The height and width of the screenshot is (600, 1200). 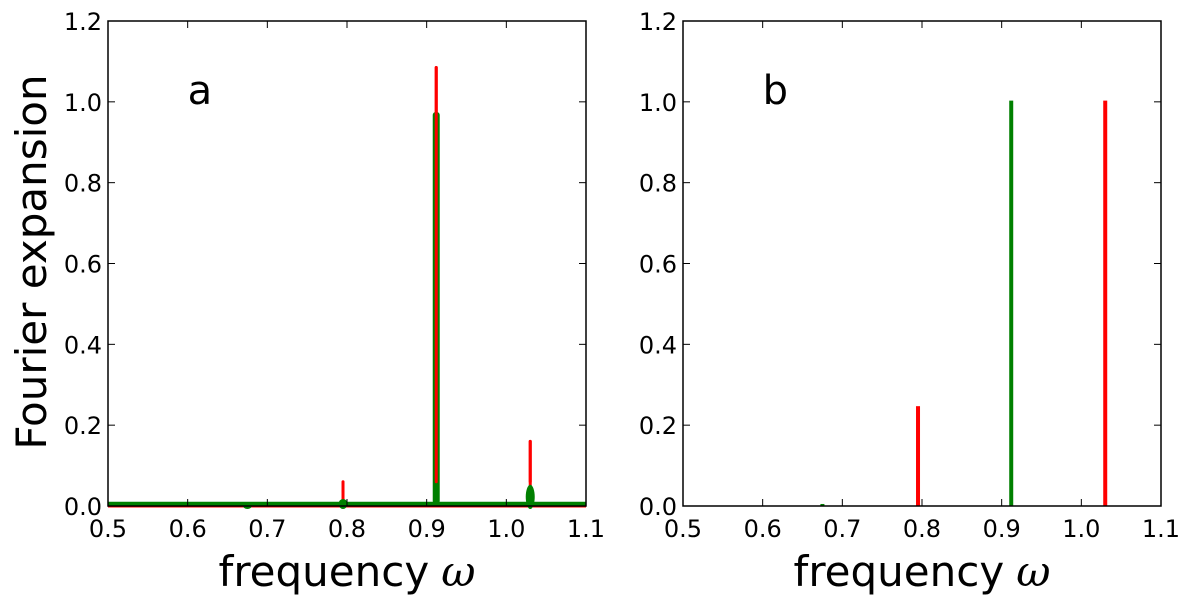 I want to click on panel-b-xlabel-text: frequency, so click(x=899, y=571).